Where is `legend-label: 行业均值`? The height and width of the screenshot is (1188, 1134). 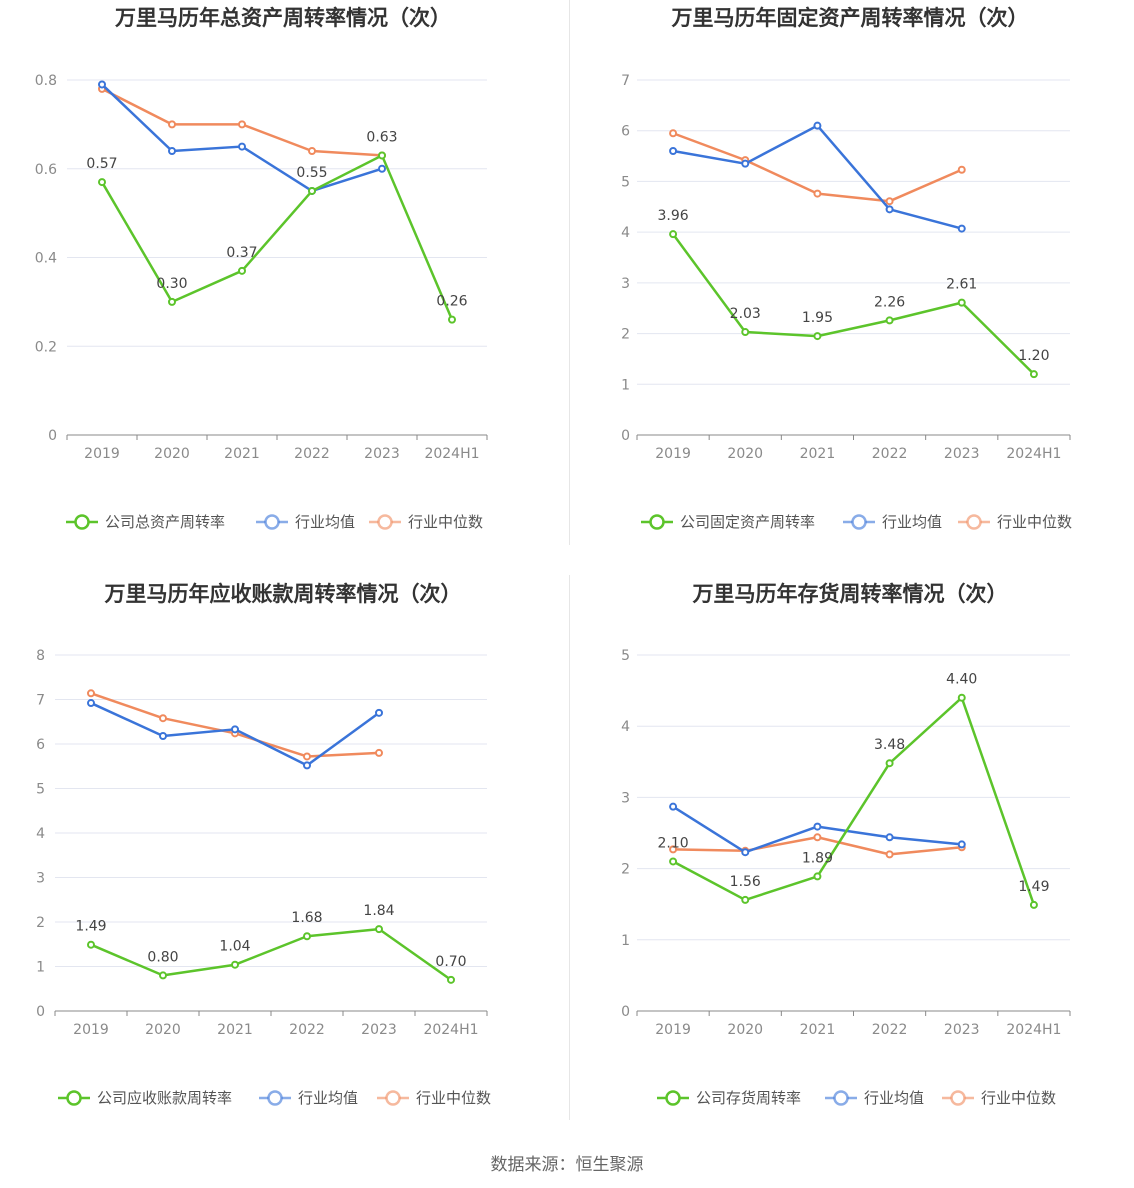
legend-label: 行业均值 is located at coordinates (328, 1098).